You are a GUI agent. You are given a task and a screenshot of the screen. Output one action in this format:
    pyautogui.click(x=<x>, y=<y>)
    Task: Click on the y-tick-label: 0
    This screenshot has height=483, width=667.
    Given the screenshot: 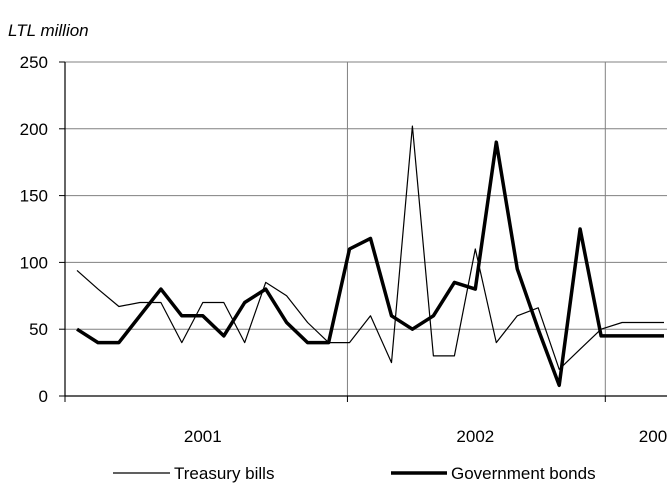 What is the action you would take?
    pyautogui.click(x=43, y=396)
    